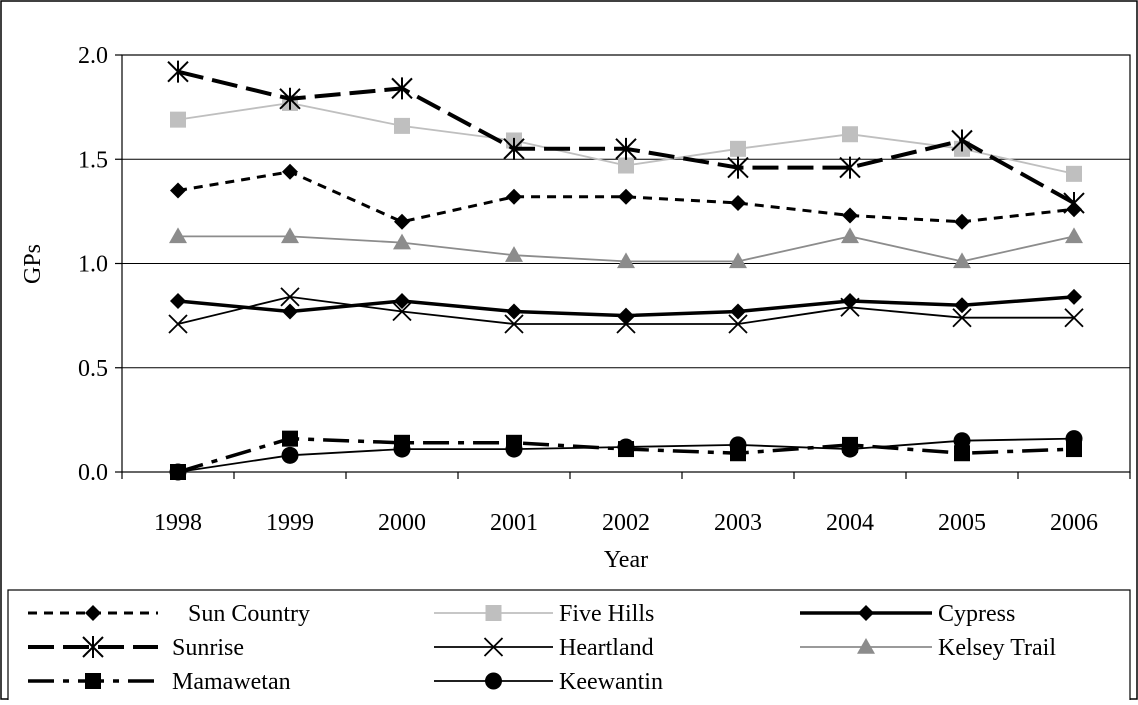 The width and height of the screenshot is (1138, 705). Describe the element at coordinates (169, 614) in the screenshot. I see `legend-item-sun-country: Sun Country` at that location.